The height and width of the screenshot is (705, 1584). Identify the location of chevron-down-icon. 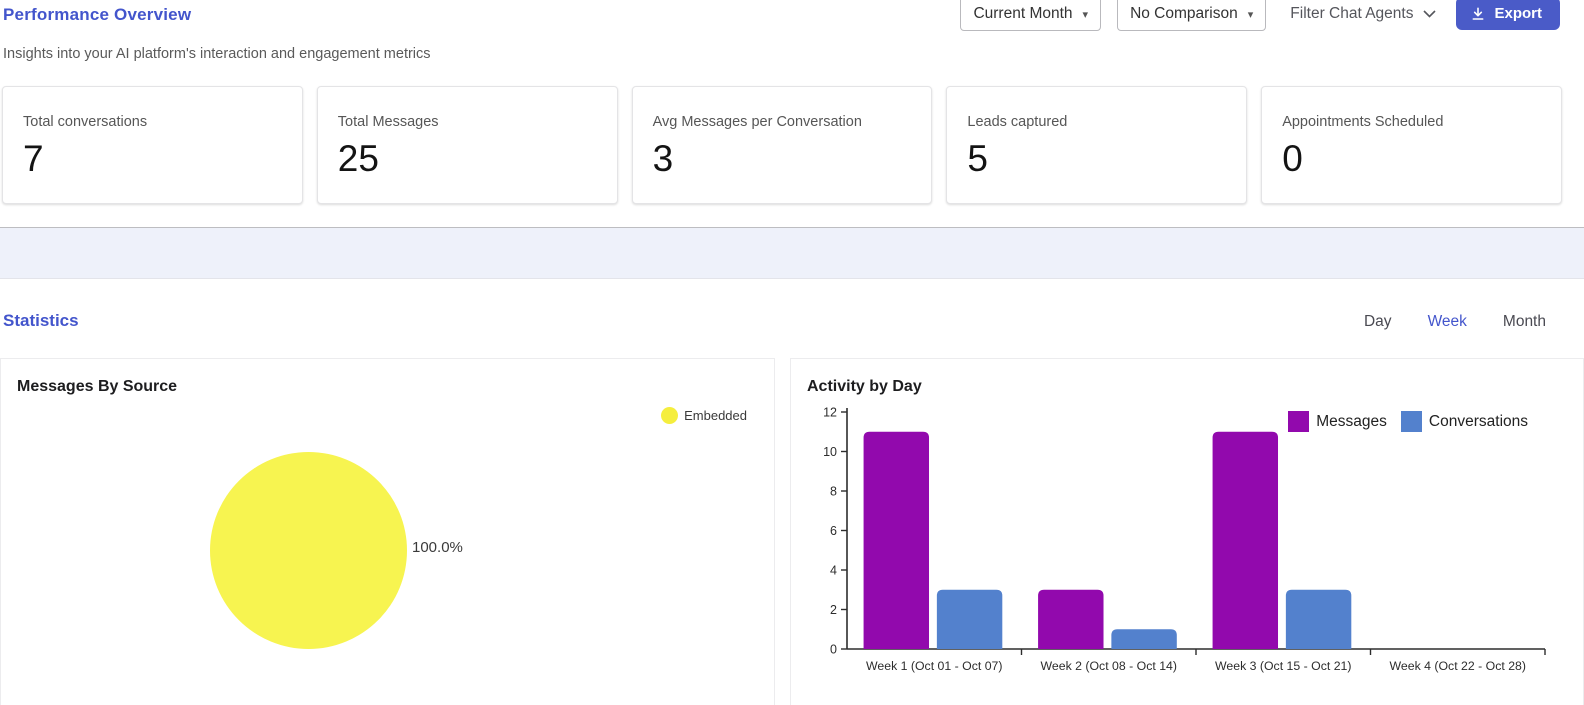
(1430, 14).